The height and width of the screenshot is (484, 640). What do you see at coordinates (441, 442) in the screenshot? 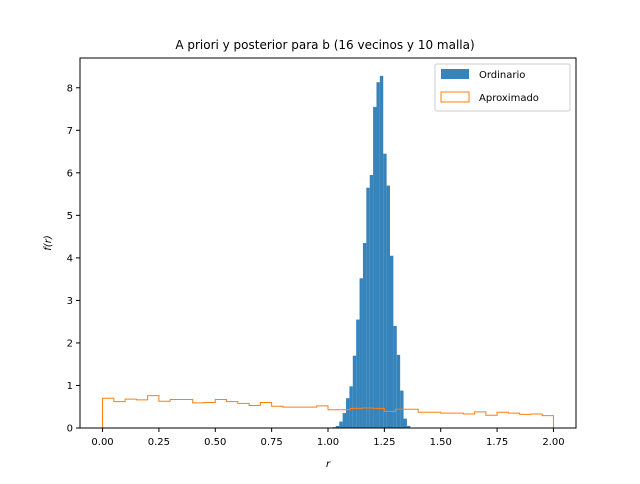
I see `x-tick-label: 1.50` at bounding box center [441, 442].